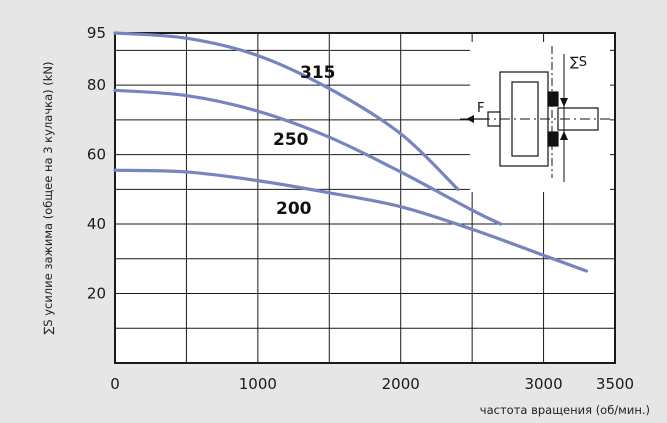 The height and width of the screenshot is (423, 667). What do you see at coordinates (553, 139) in the screenshot?
I see `jaw-bottom` at bounding box center [553, 139].